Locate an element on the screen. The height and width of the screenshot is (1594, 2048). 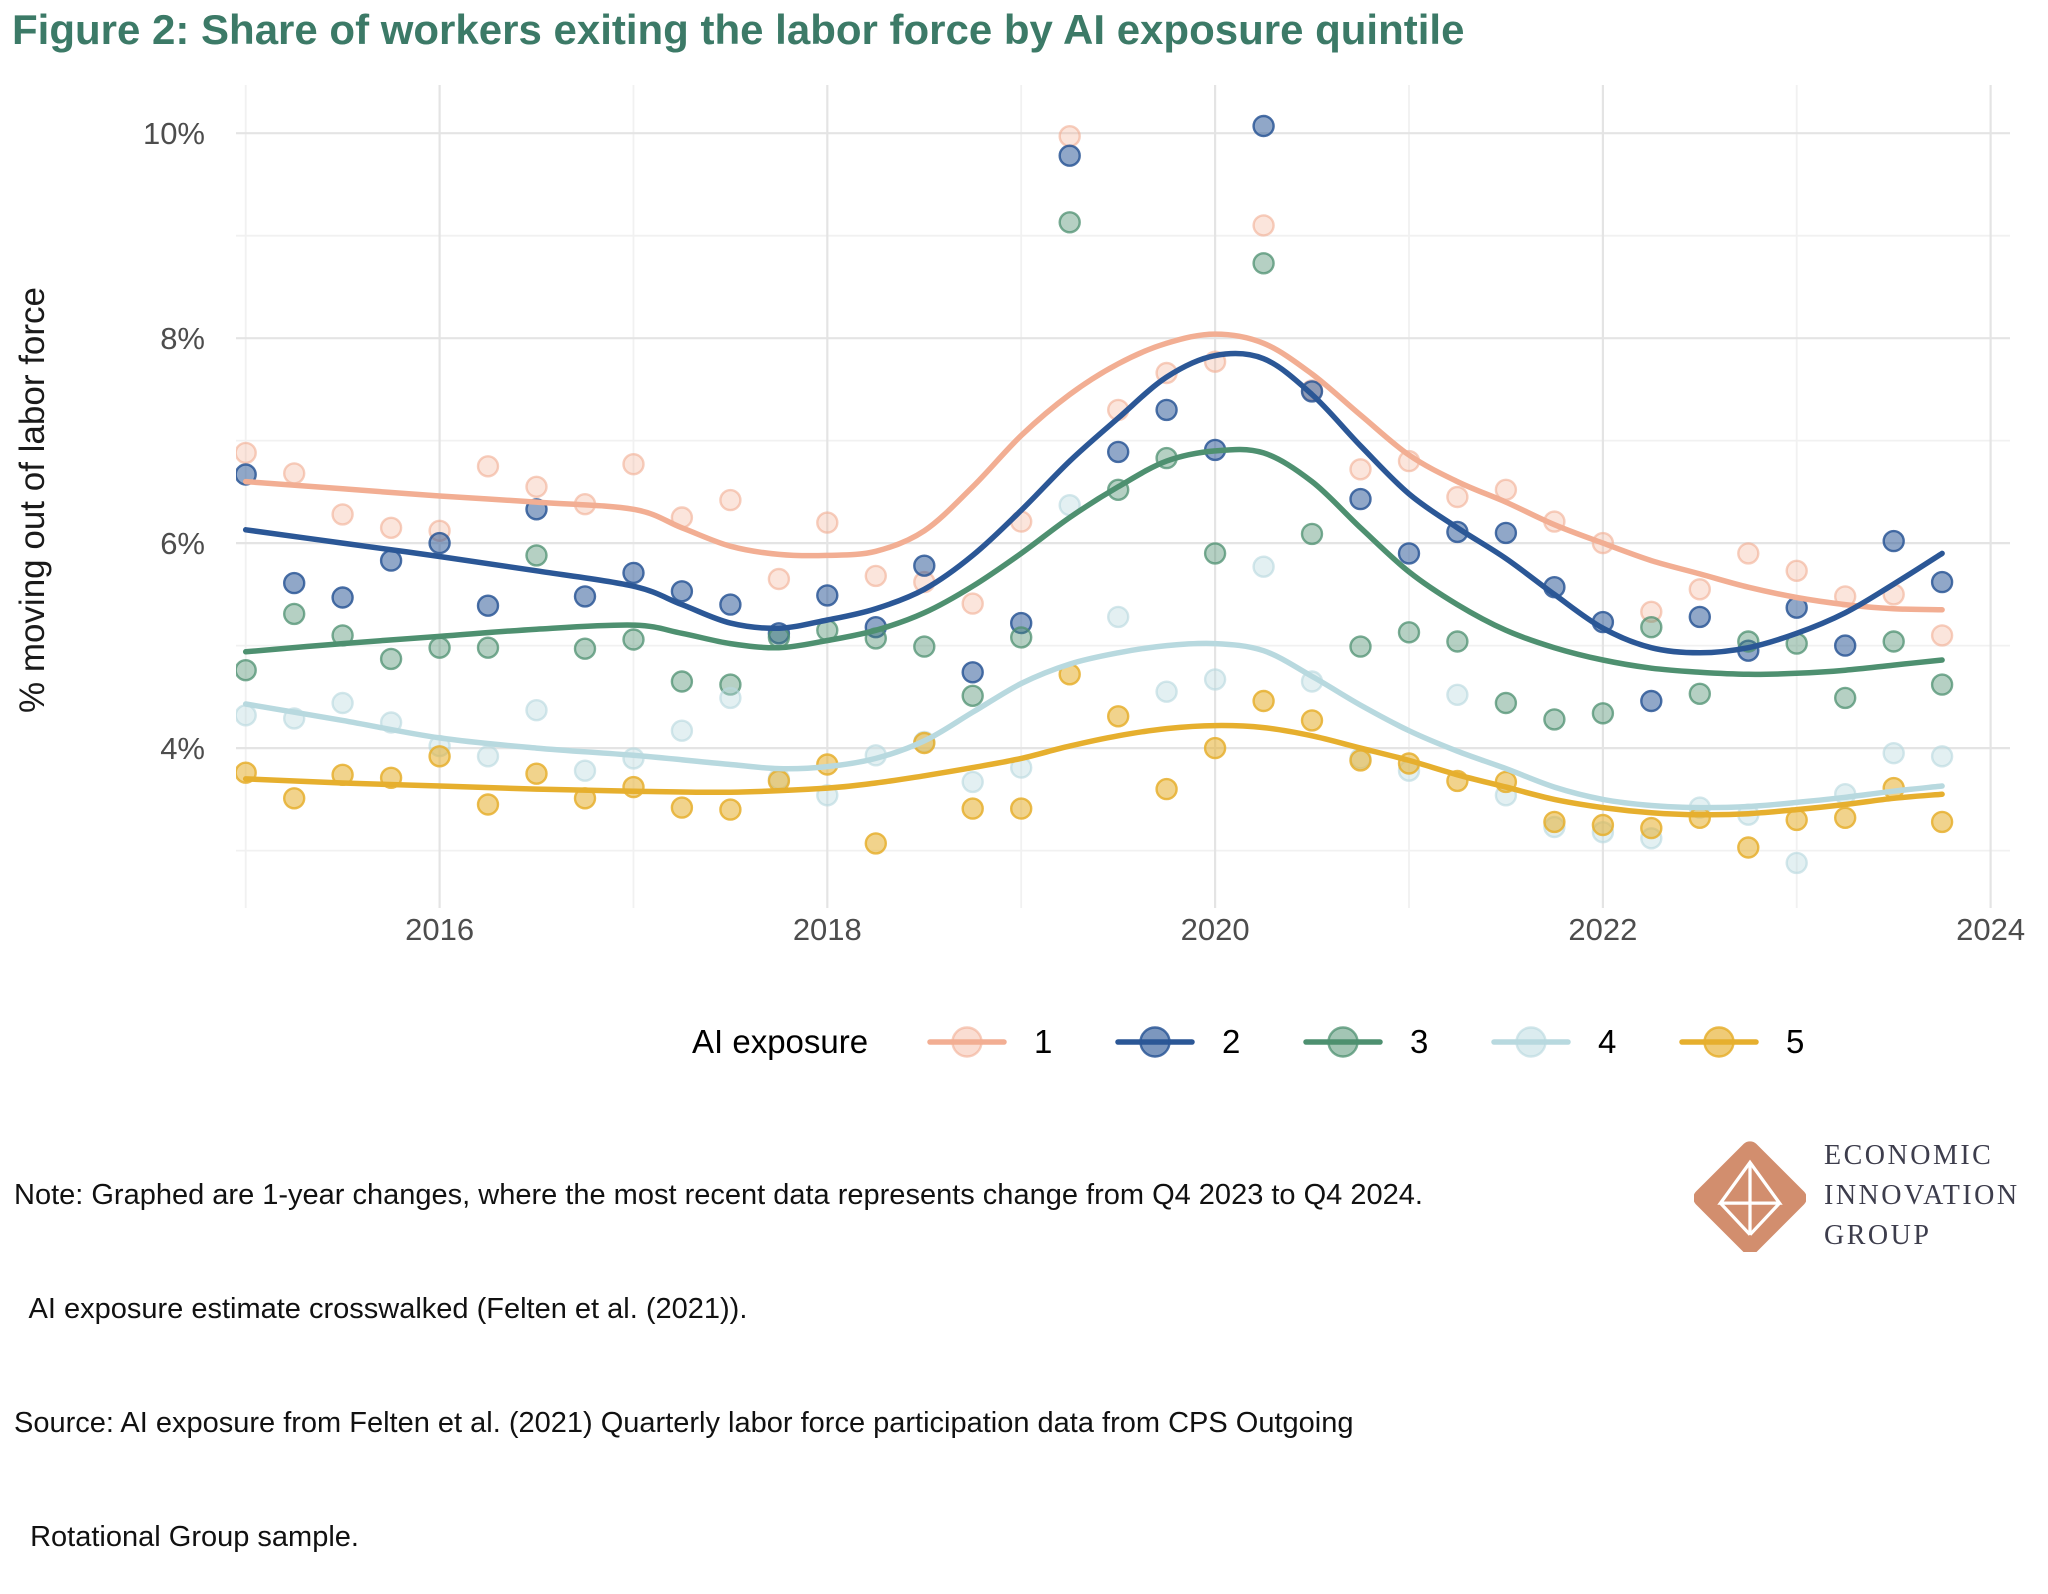
legend-item-2: 2 is located at coordinates (1177, 1041).